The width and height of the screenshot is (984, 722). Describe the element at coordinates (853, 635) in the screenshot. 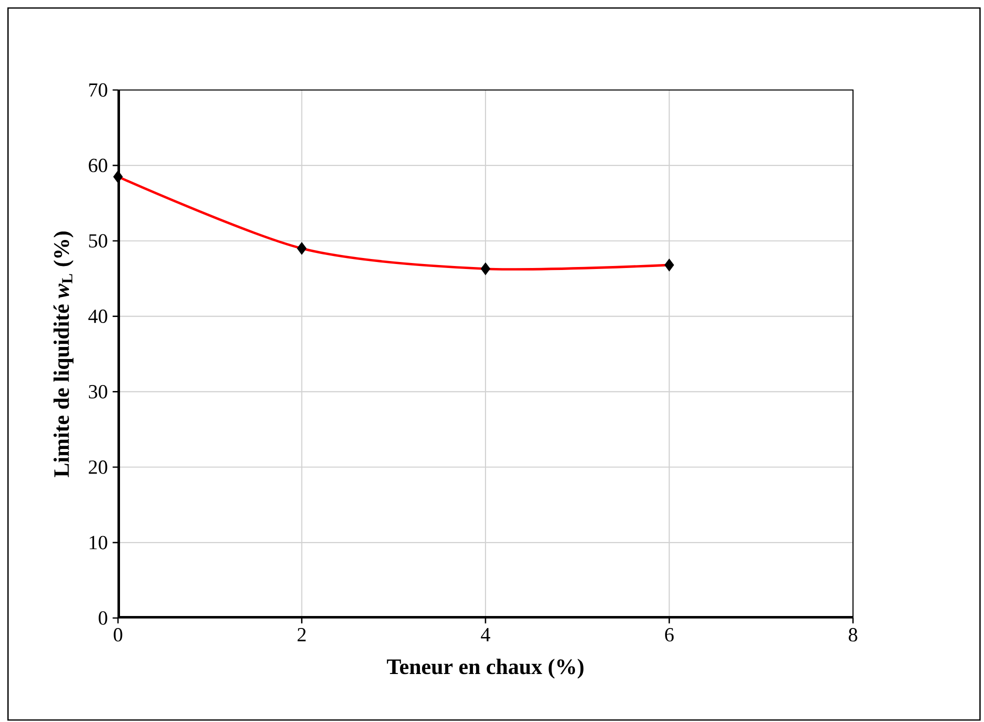

I see `x-tick-label: 8` at that location.